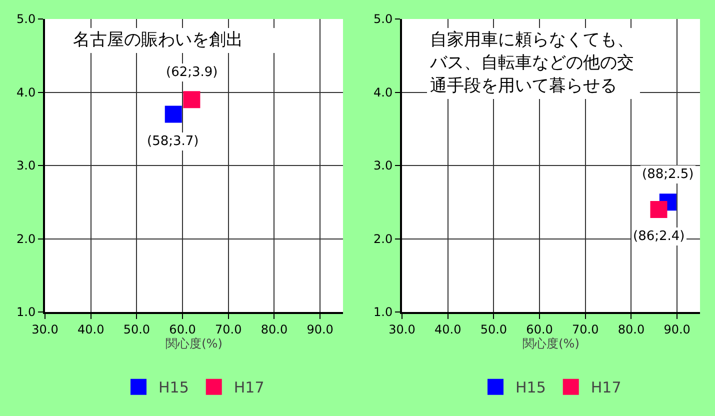  What do you see at coordinates (192, 72) in the screenshot?
I see `data-label: (62;3.9)` at bounding box center [192, 72].